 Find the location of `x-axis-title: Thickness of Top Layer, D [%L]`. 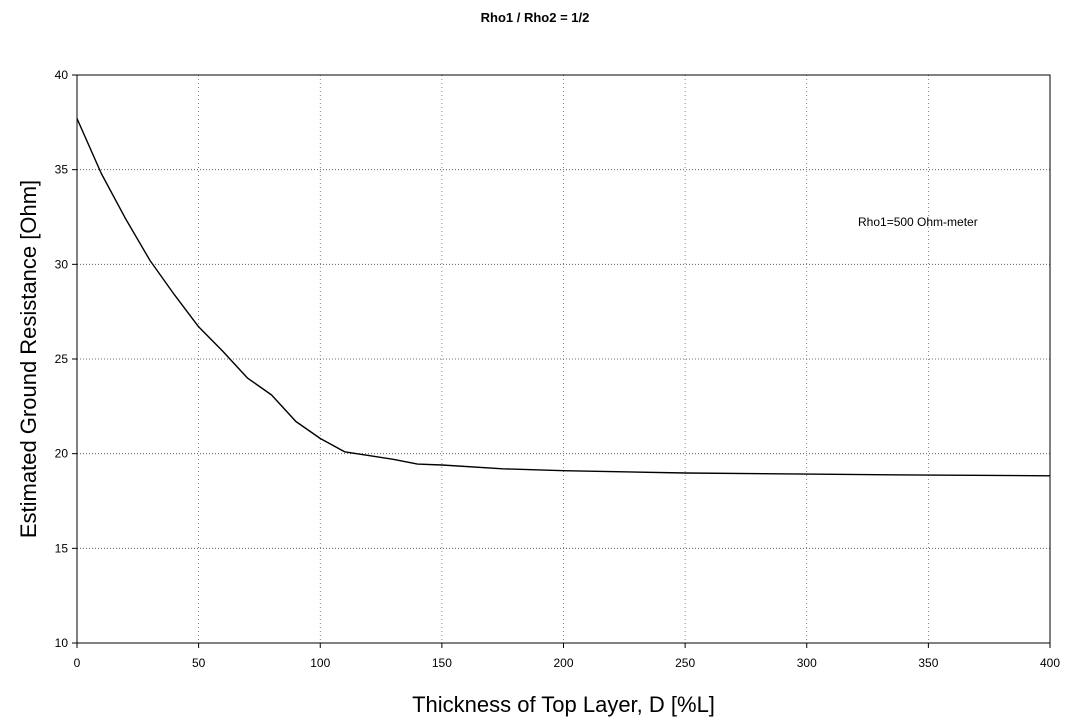

x-axis-title: Thickness of Top Layer, D [%L] is located at coordinates (563, 704).